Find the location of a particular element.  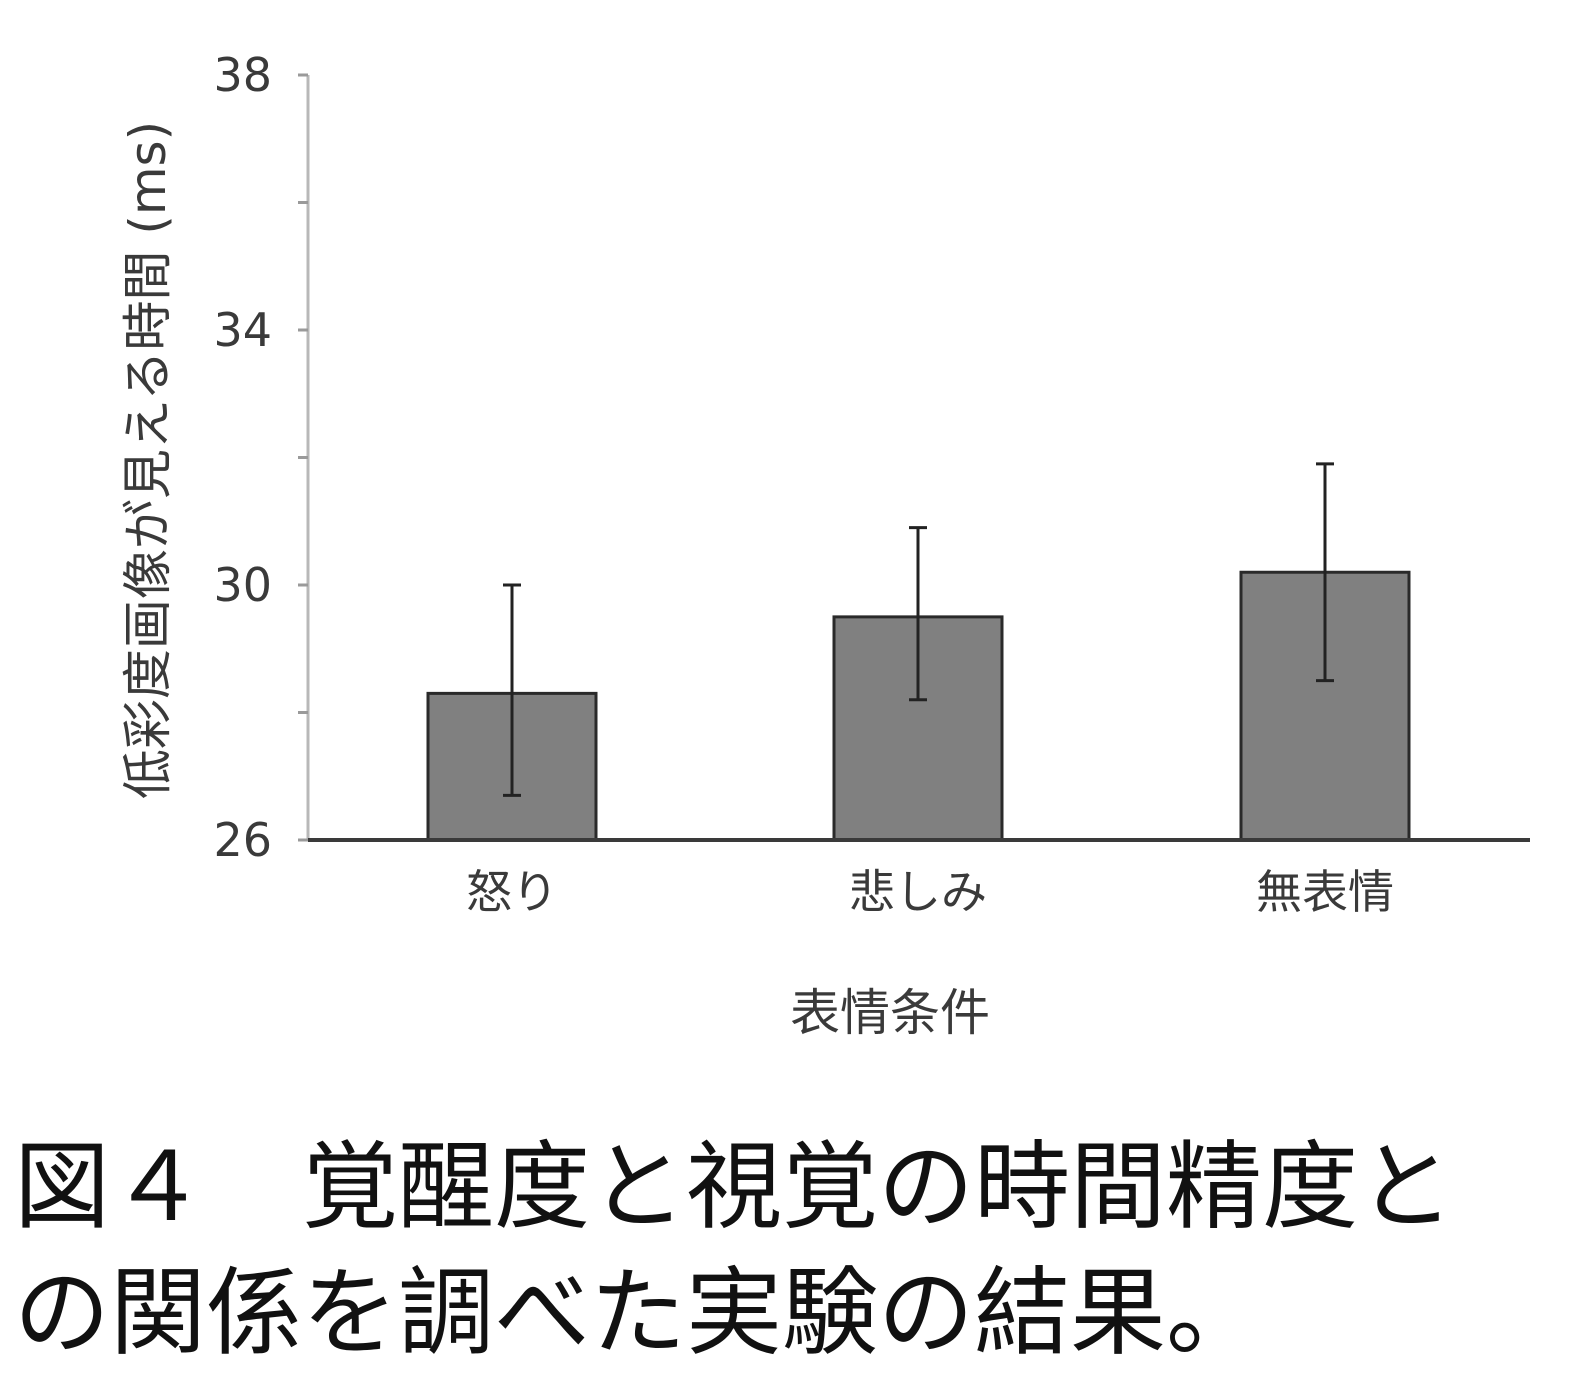

y-axis: 26 30 34 38 is located at coordinates (261, 457).